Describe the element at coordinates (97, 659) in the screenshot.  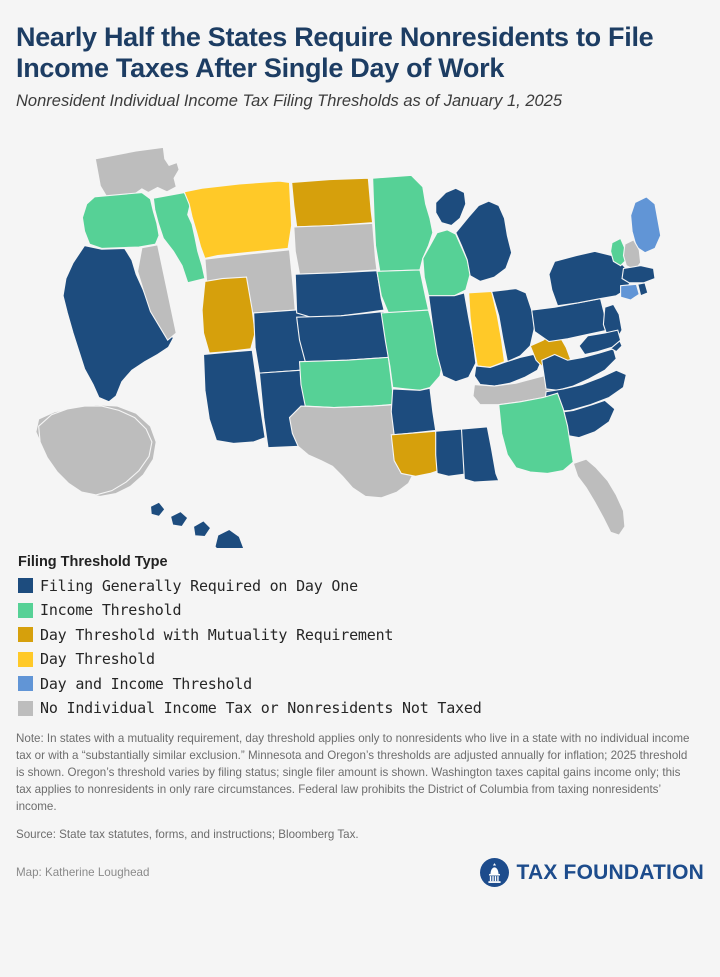
I see `legend-label-day: Day Threshold` at that location.